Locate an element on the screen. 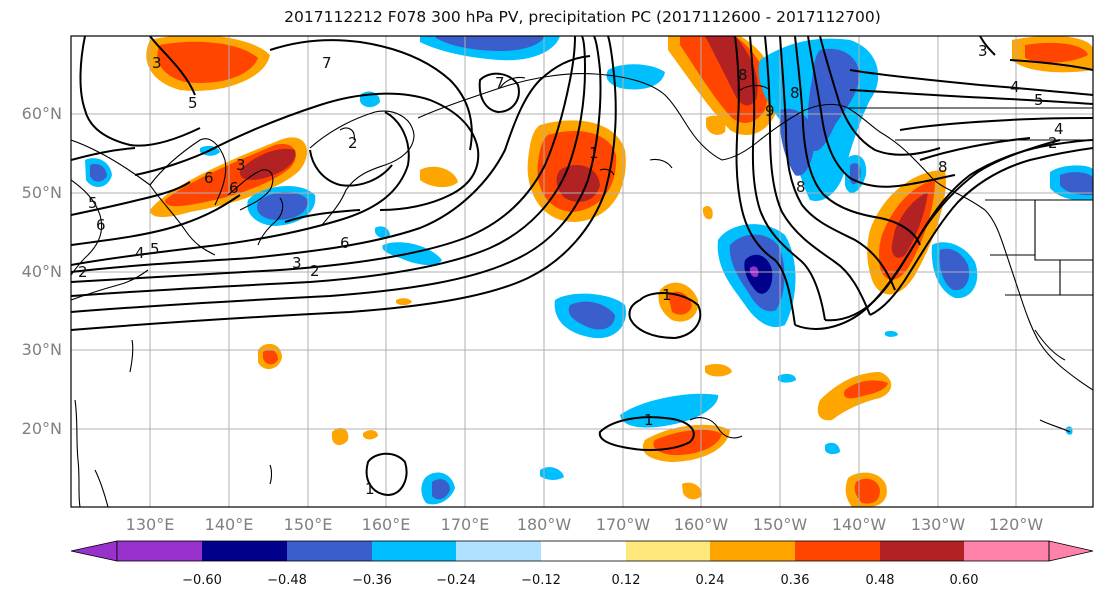  colorbar-tick-label: 0.60 is located at coordinates (964, 580).